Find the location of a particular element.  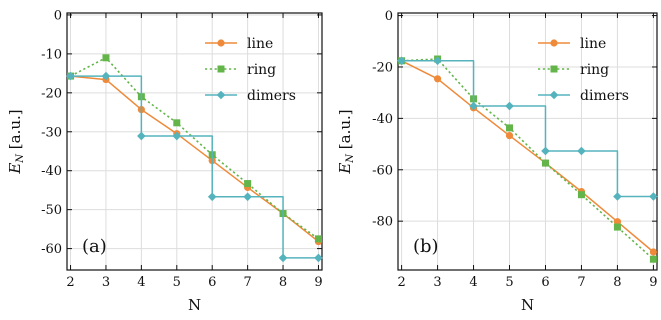

y-tick-label: -50 is located at coordinates (51, 210).